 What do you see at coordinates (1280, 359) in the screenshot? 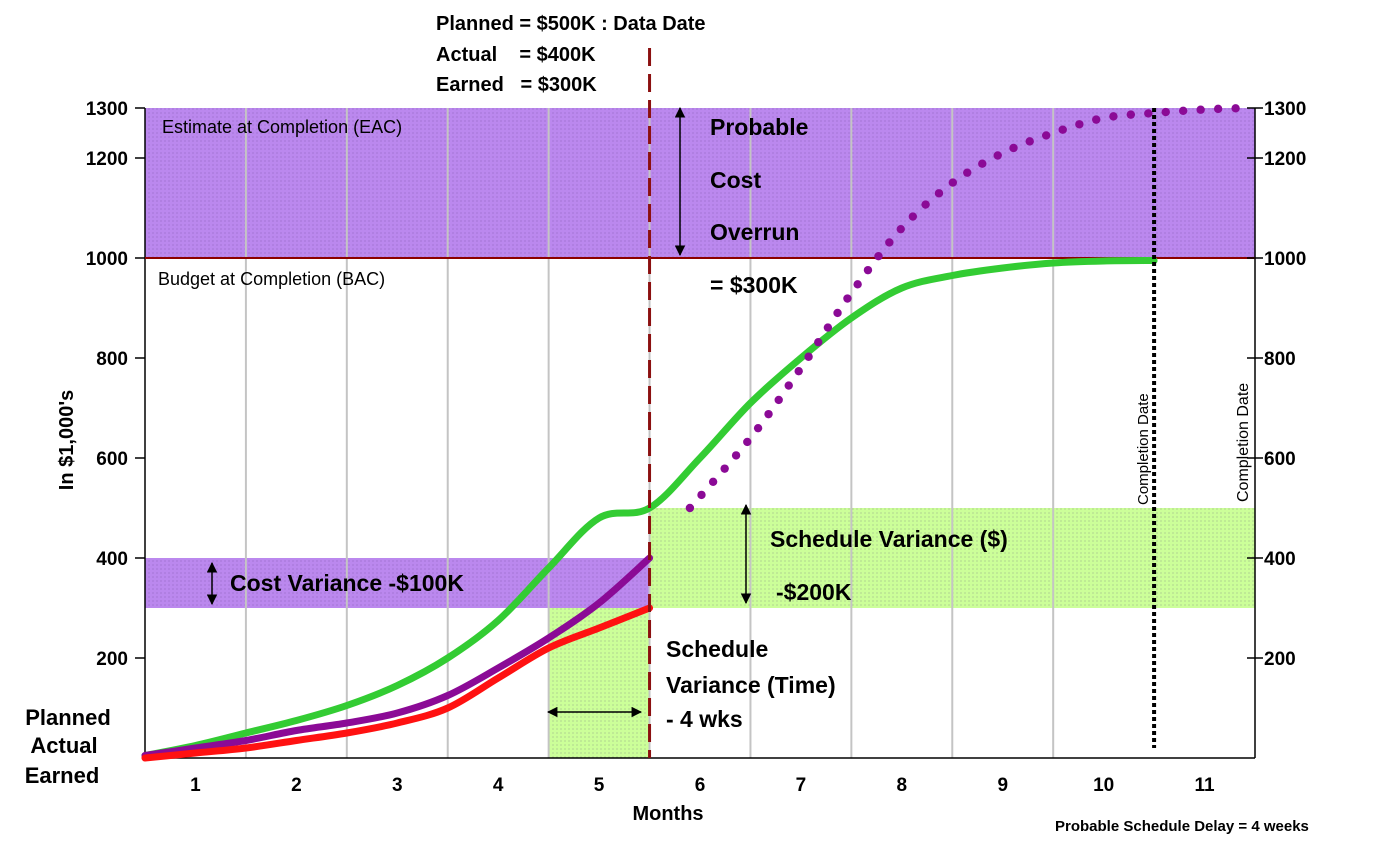
I see `y-tick-label-right: 800` at bounding box center [1280, 359].